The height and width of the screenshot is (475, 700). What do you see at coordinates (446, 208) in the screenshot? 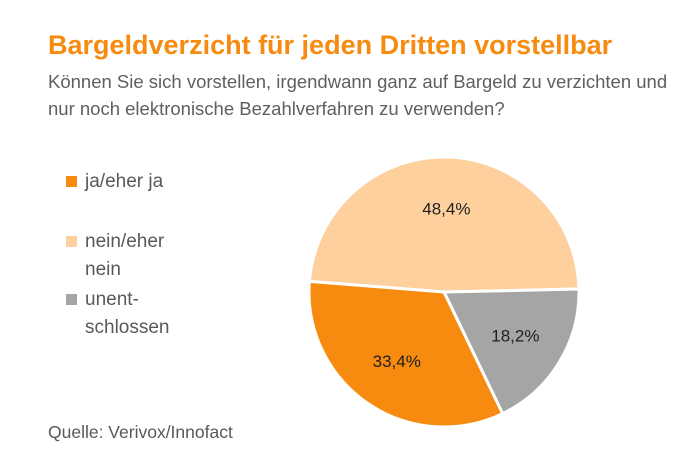
I see `pie-data-label-0: 48,4%` at bounding box center [446, 208].